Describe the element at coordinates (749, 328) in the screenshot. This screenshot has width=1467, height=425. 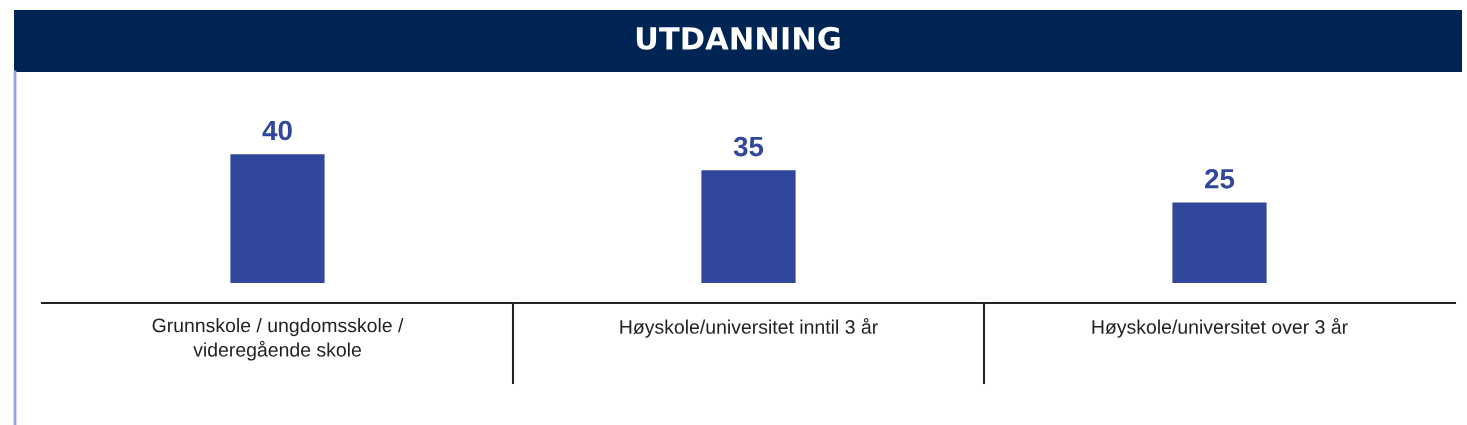
I see `x-tick-label: Høyskole/universitet inntil 3 år` at that location.